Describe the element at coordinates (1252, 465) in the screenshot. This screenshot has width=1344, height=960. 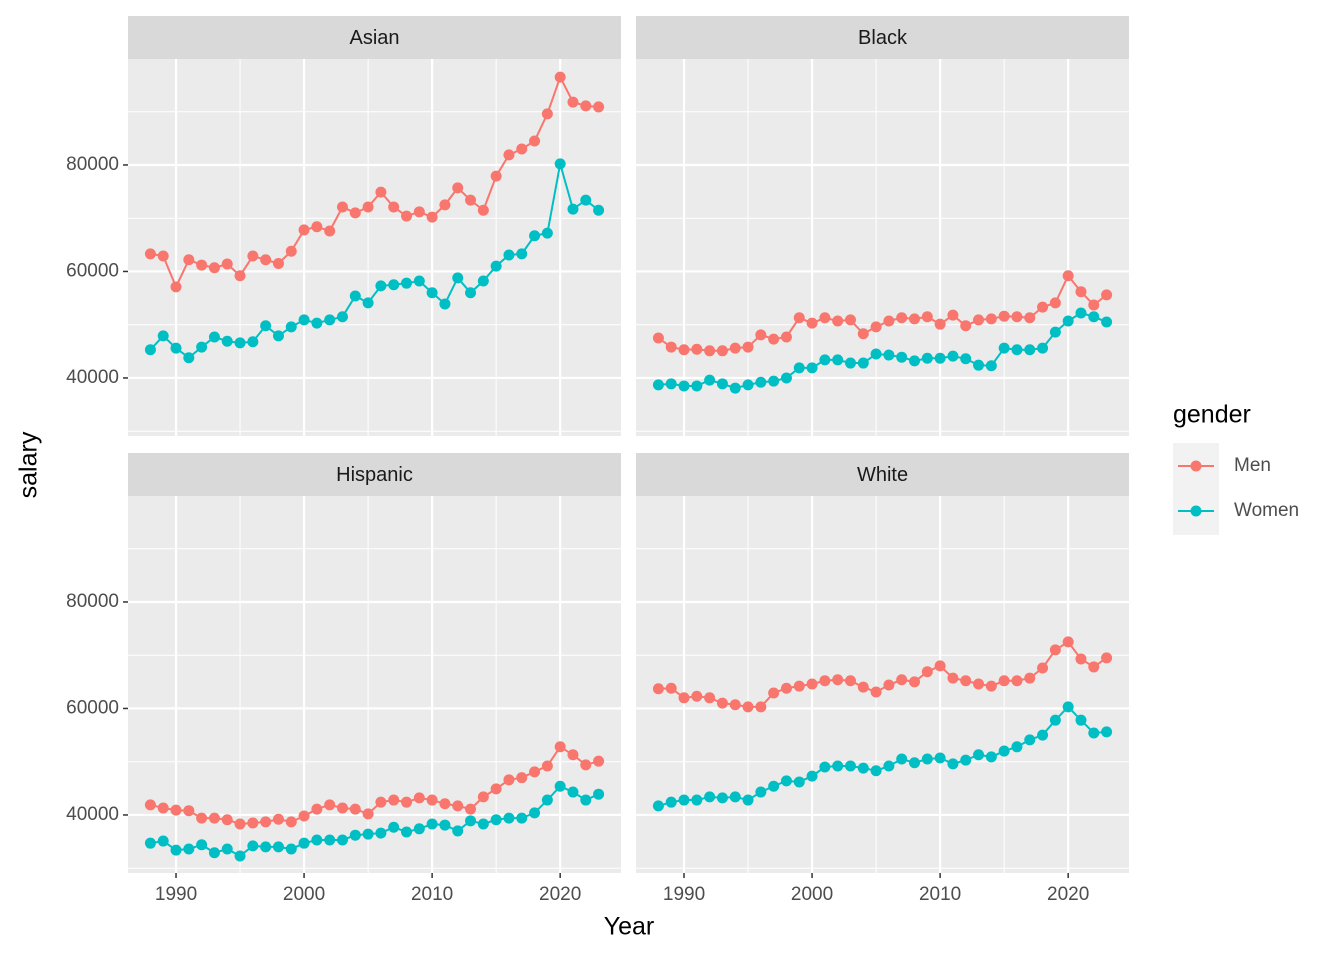
I see `legend-label: Men` at that location.